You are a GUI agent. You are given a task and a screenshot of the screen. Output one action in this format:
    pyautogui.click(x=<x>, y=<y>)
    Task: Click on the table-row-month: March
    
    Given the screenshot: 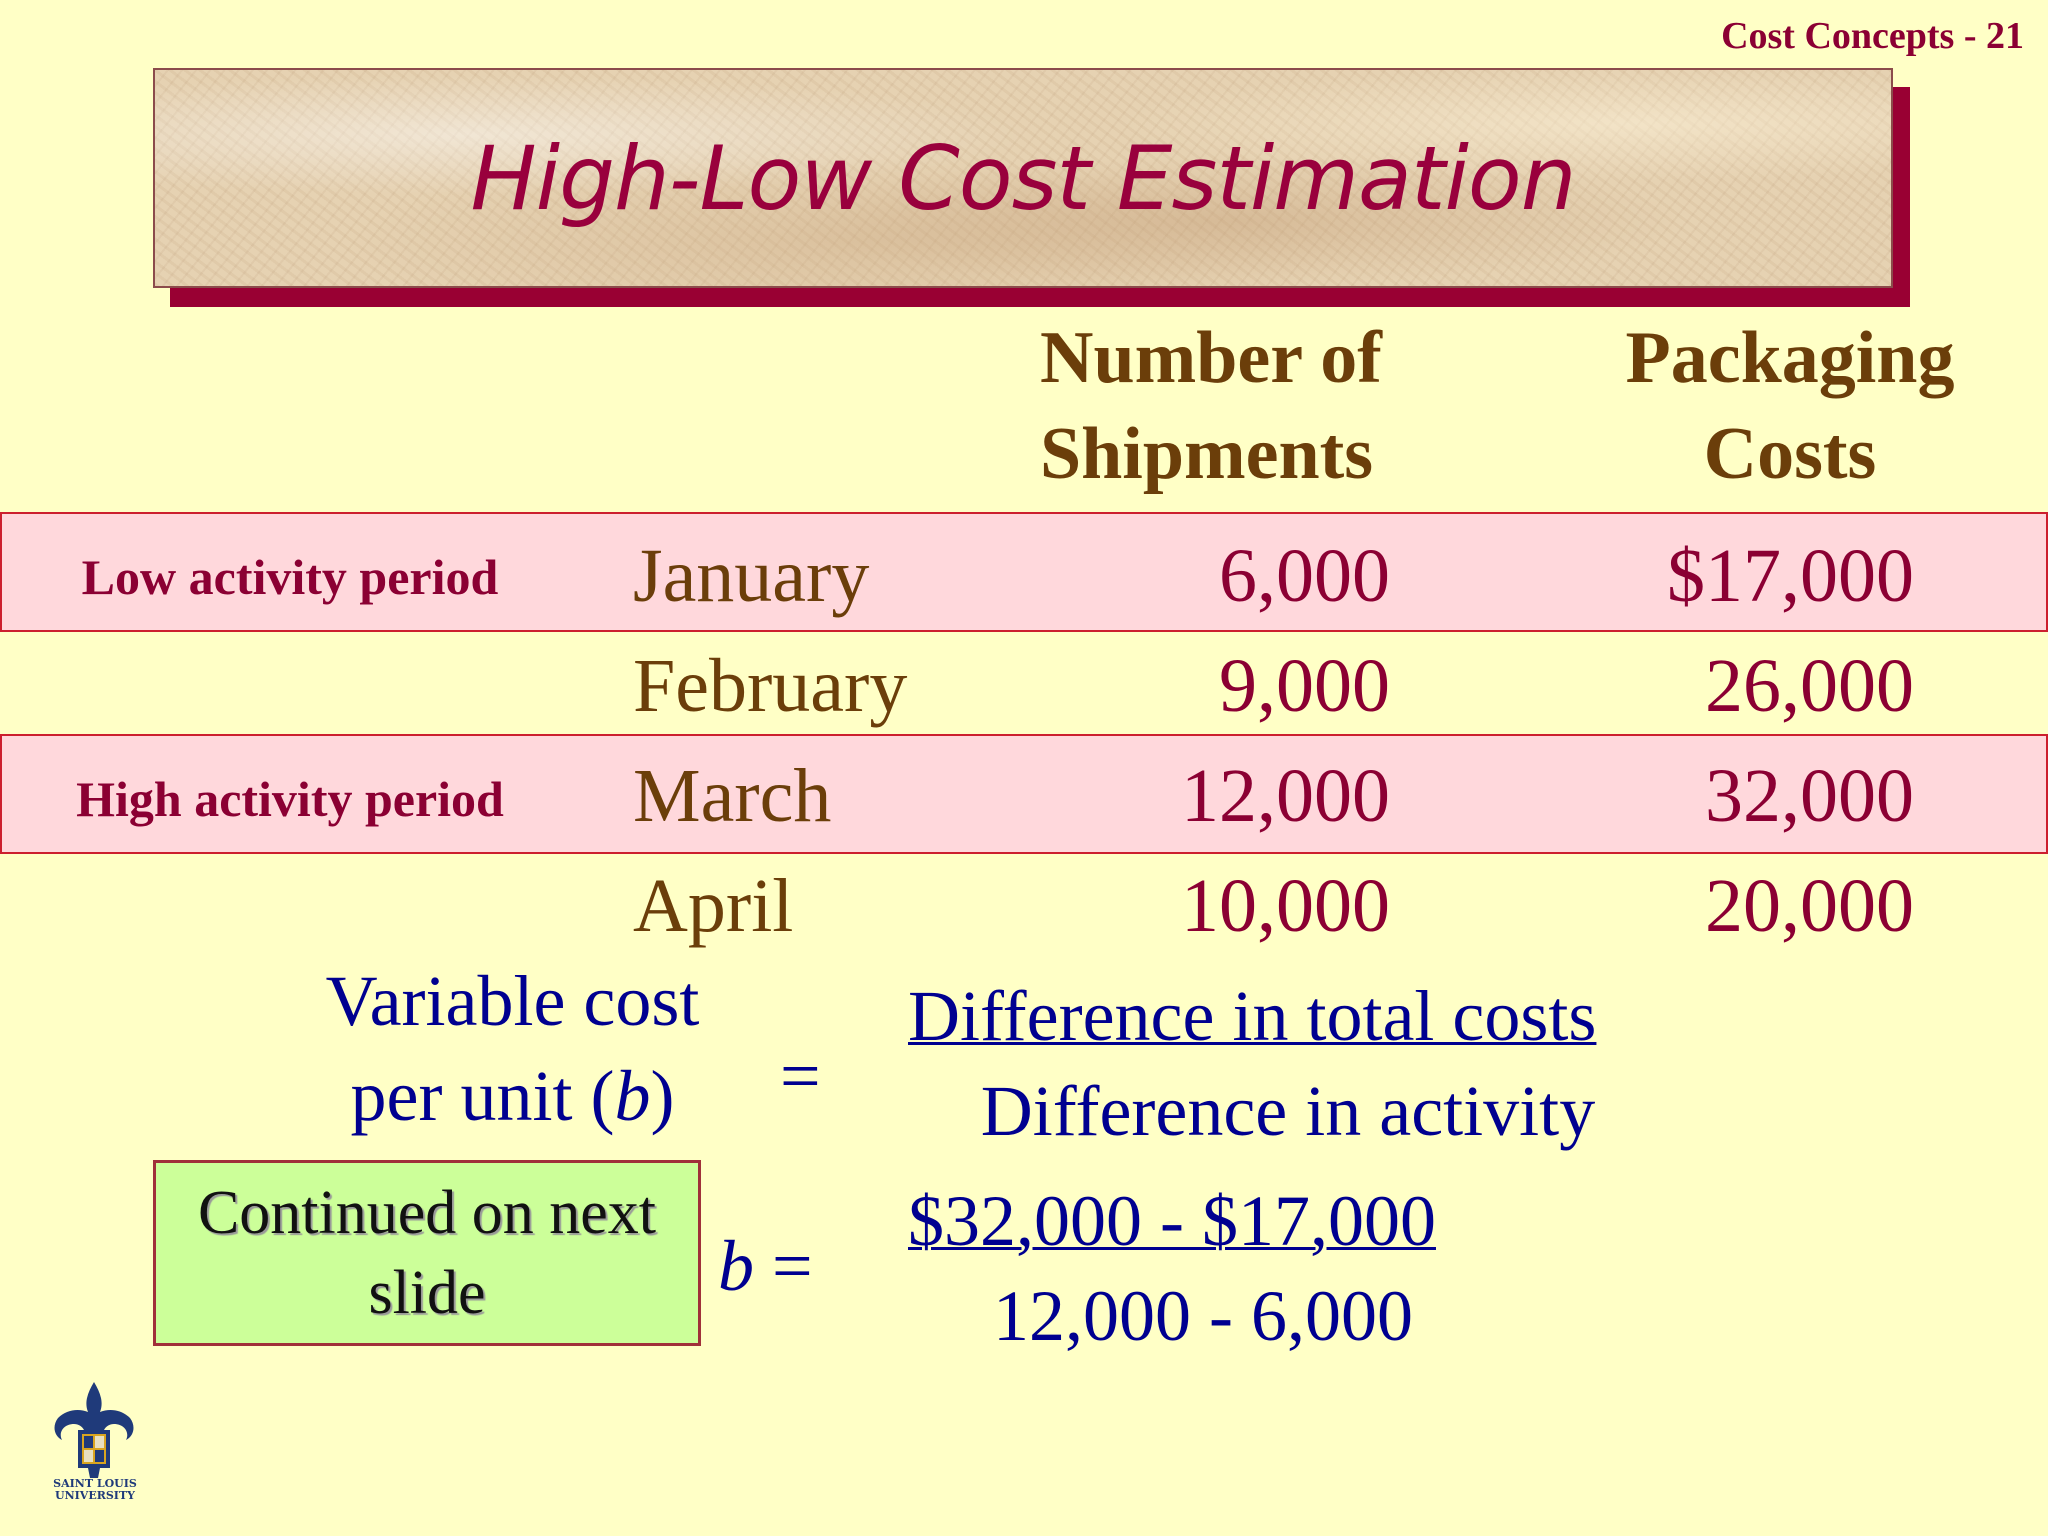 What is the action you would take?
    pyautogui.click(x=732, y=796)
    